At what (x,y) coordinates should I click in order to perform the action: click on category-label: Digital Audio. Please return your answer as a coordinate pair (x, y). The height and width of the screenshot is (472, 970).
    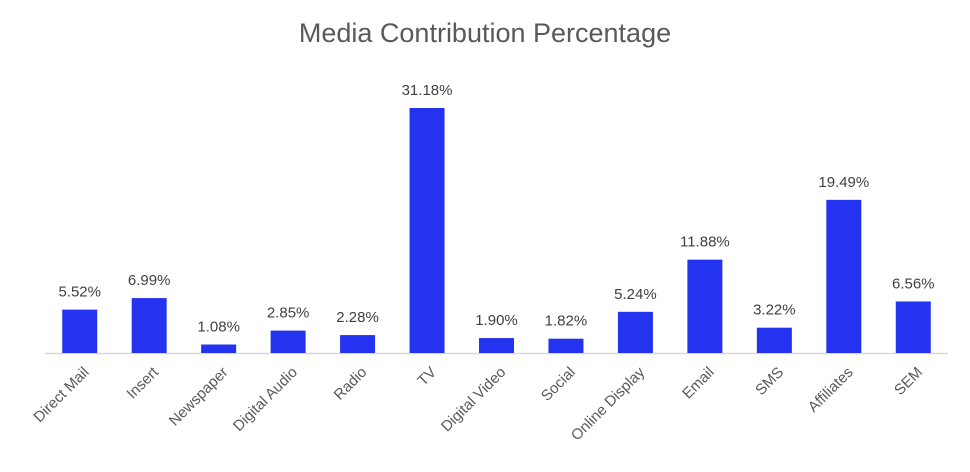
    Looking at the image, I should click on (265, 399).